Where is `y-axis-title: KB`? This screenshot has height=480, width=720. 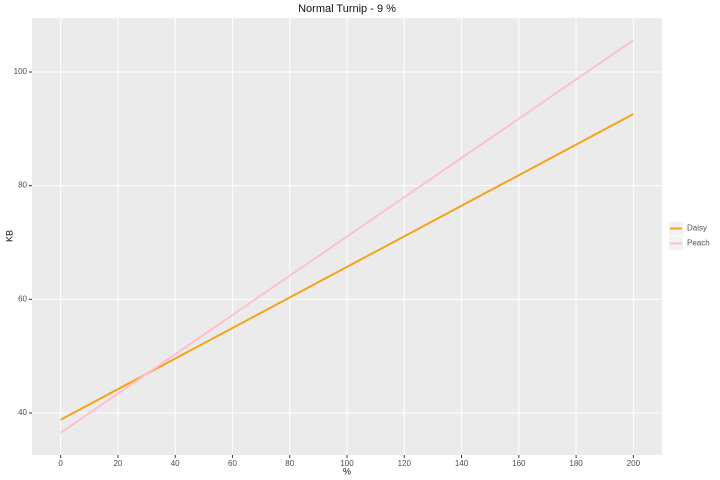 y-axis-title: KB is located at coordinates (9, 236).